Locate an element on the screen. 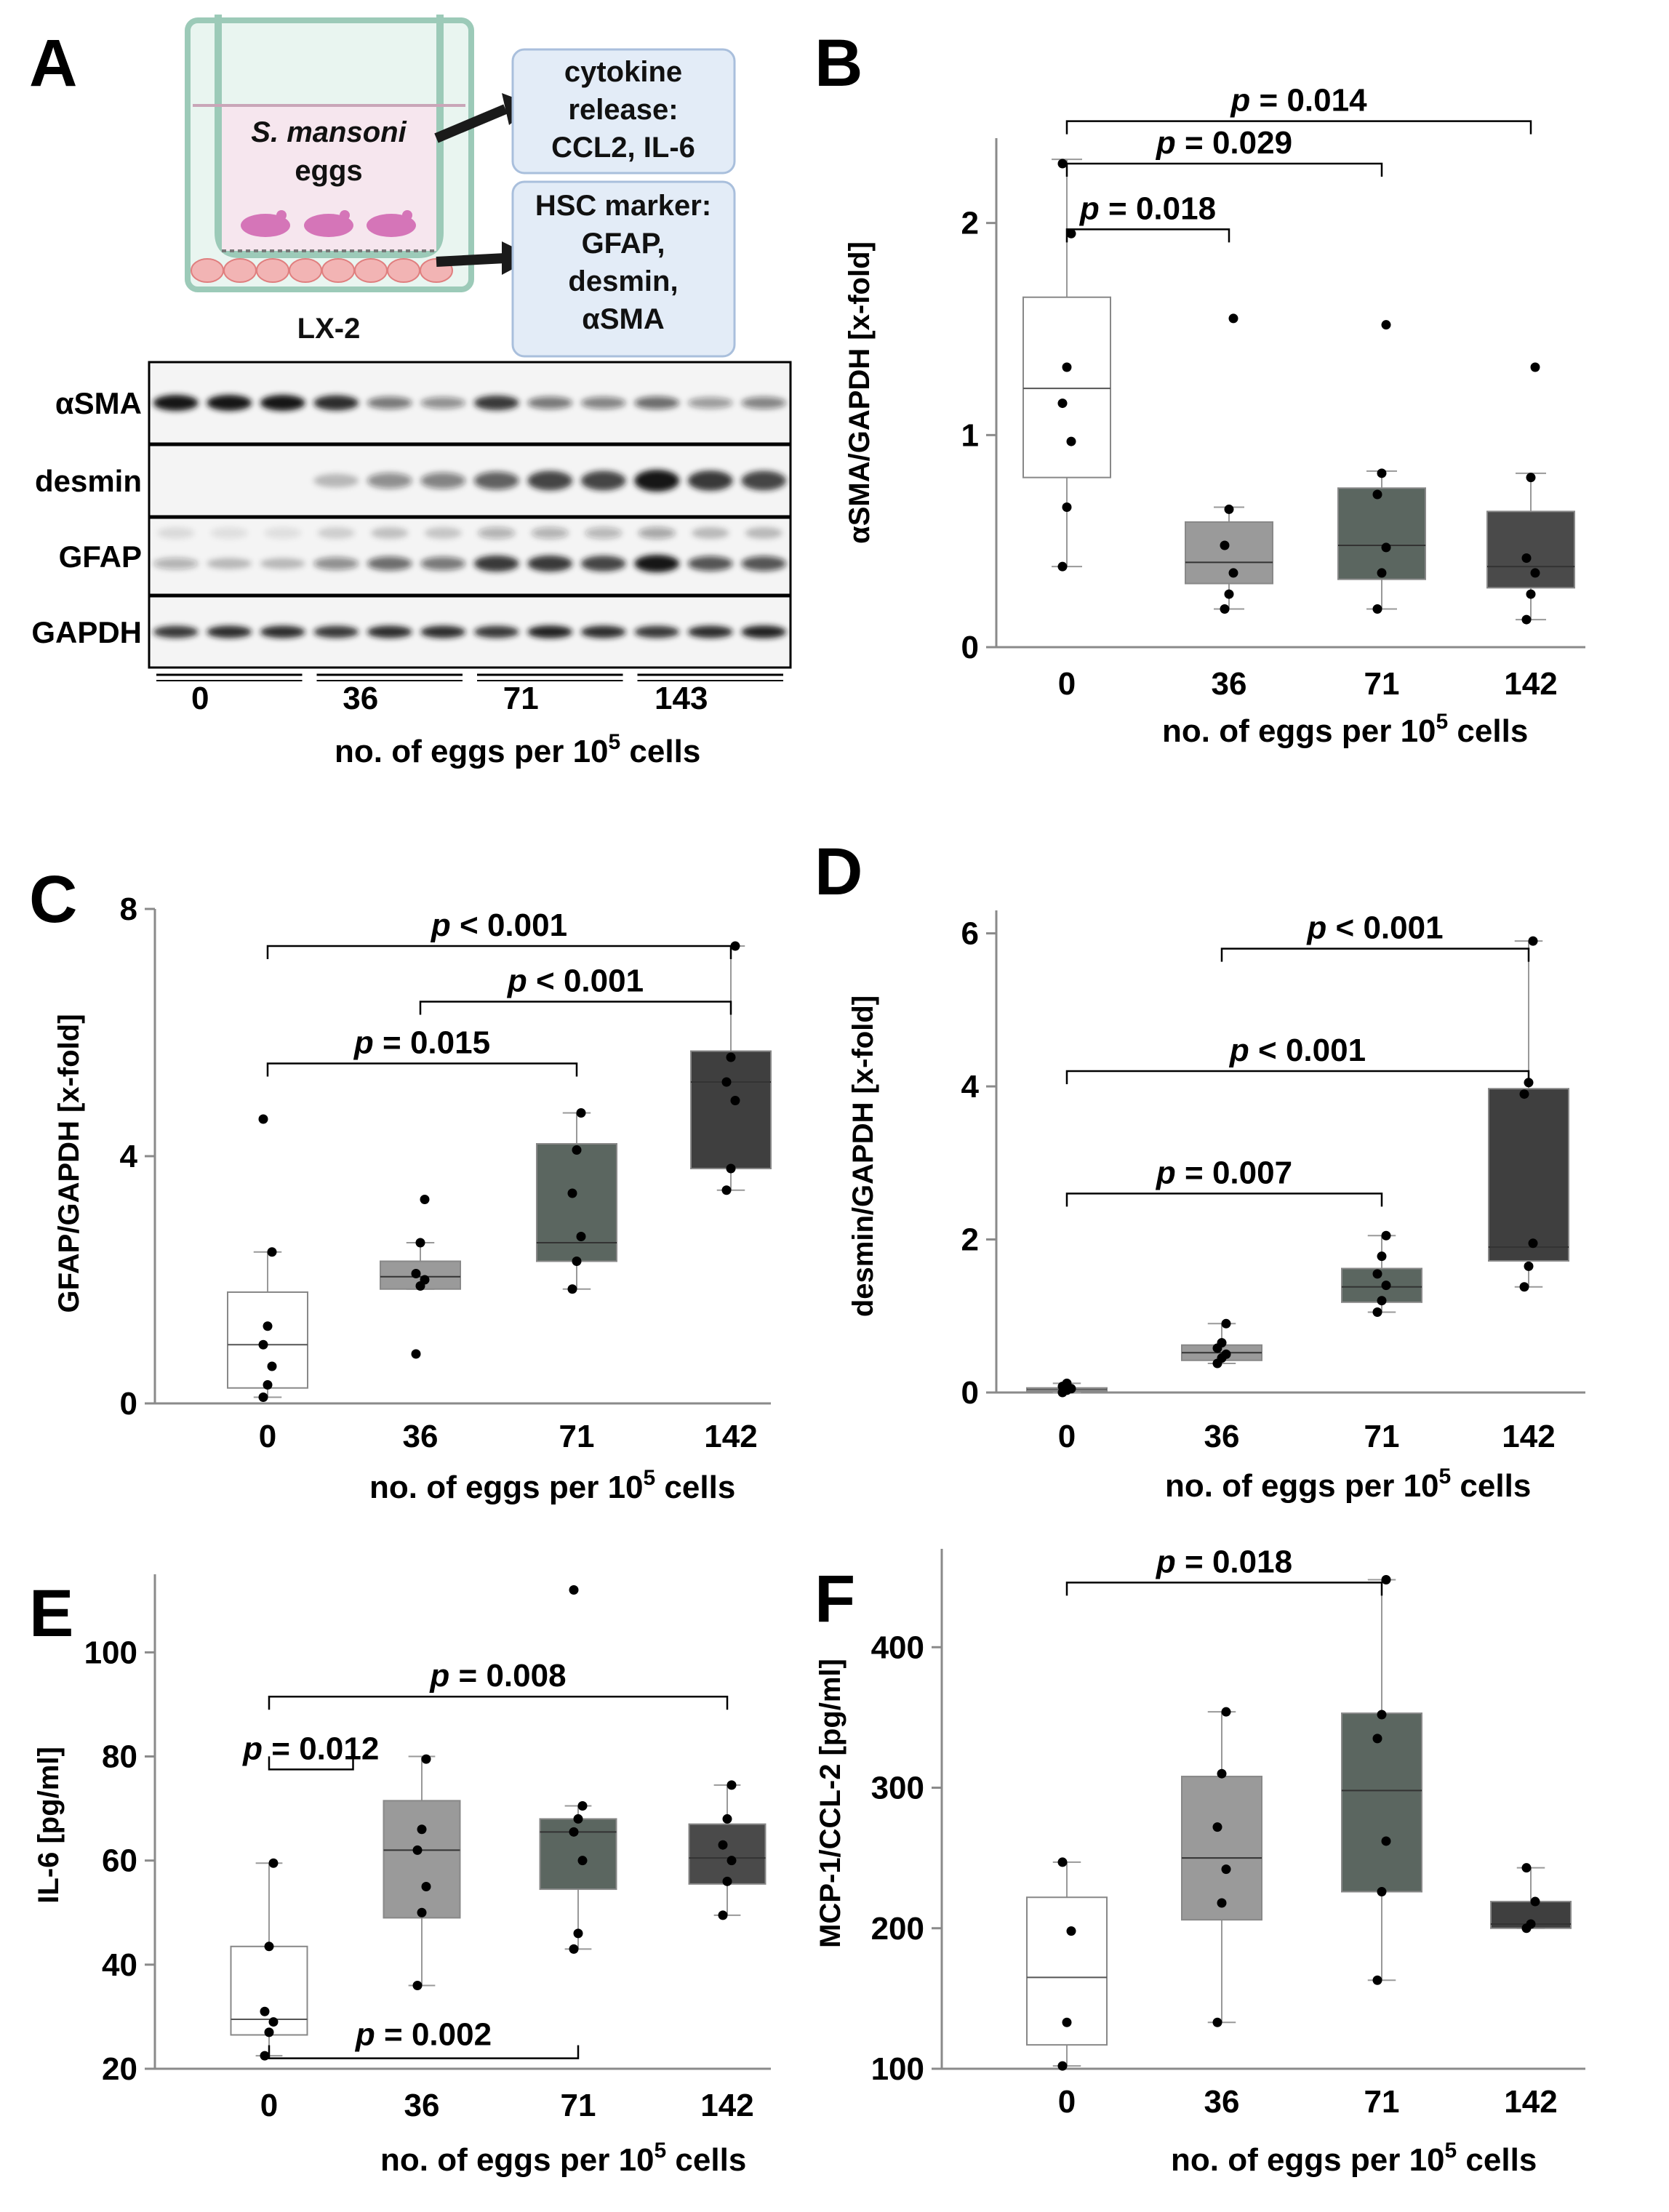  x-axis-title-sup: 5 is located at coordinates (661, 2151).